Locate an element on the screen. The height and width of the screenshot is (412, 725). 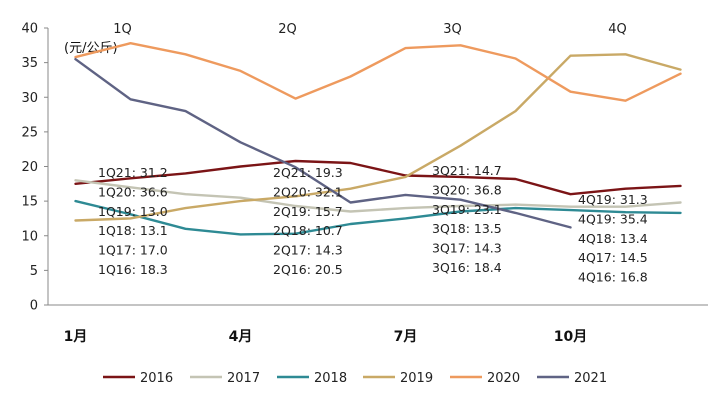
annotation-text: 2Q19: 15.7 is located at coordinates (308, 211).